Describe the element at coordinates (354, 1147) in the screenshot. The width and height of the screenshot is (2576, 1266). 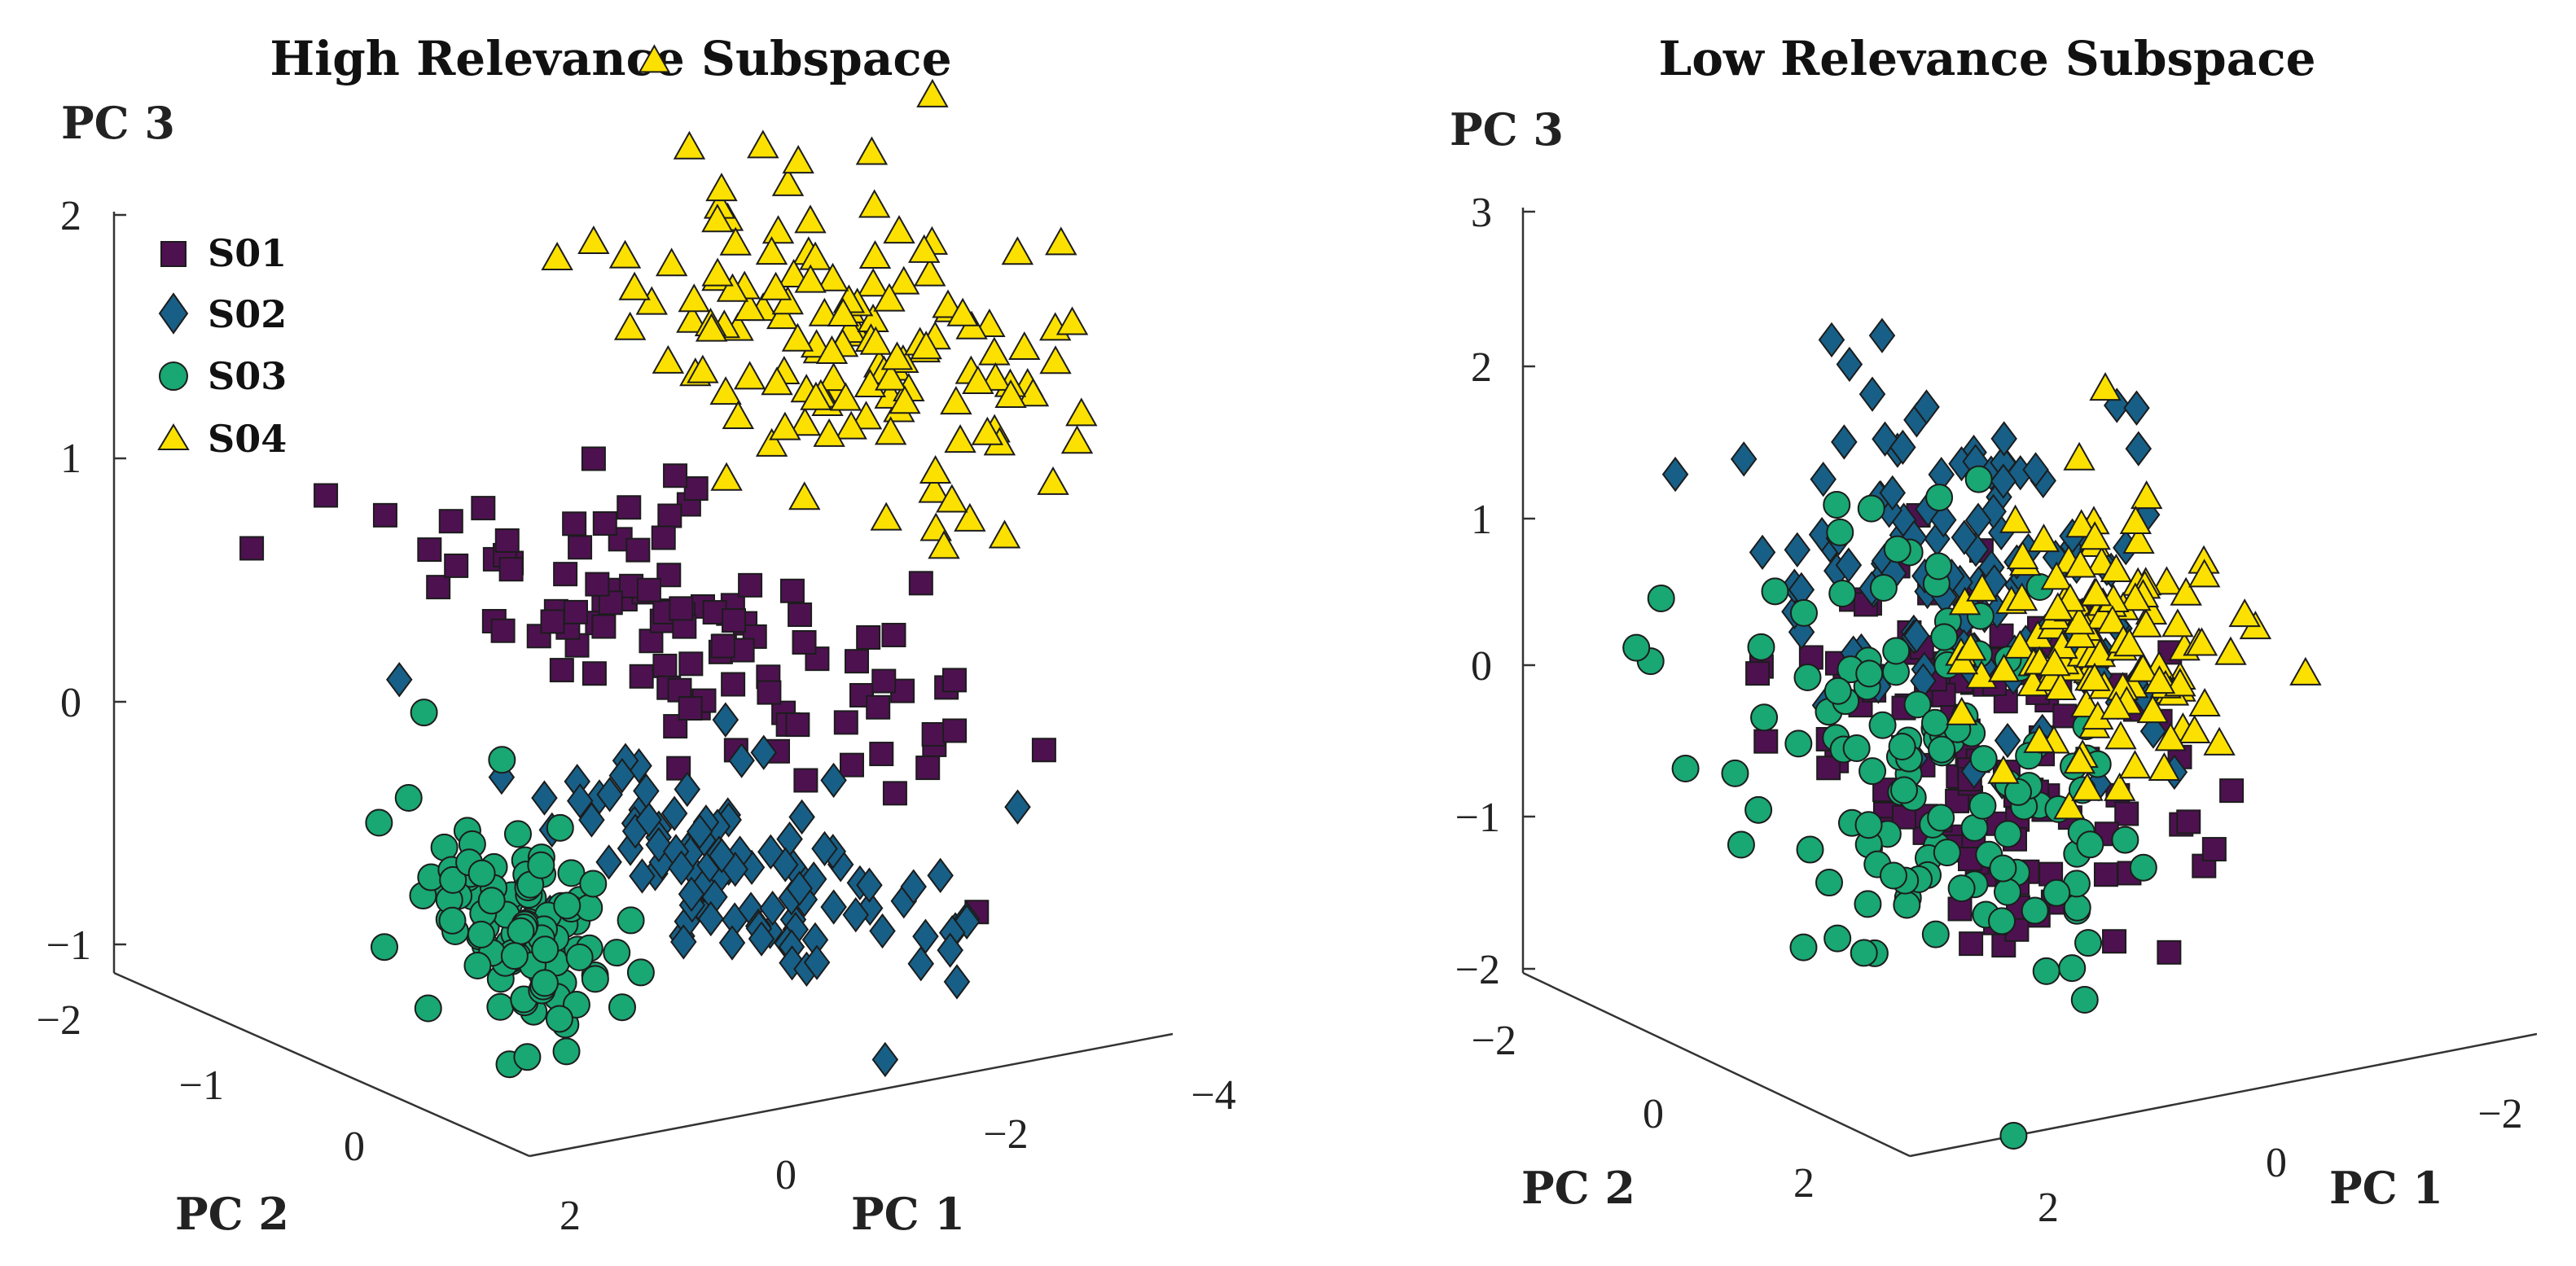
I see `y-tick-label: 0` at that location.